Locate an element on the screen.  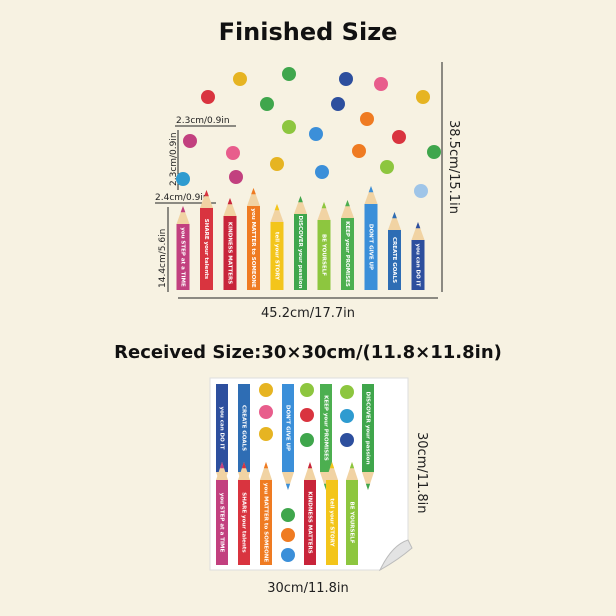
pencil-text: KINDNESS MATTERS is located at coordinates (230, 253).